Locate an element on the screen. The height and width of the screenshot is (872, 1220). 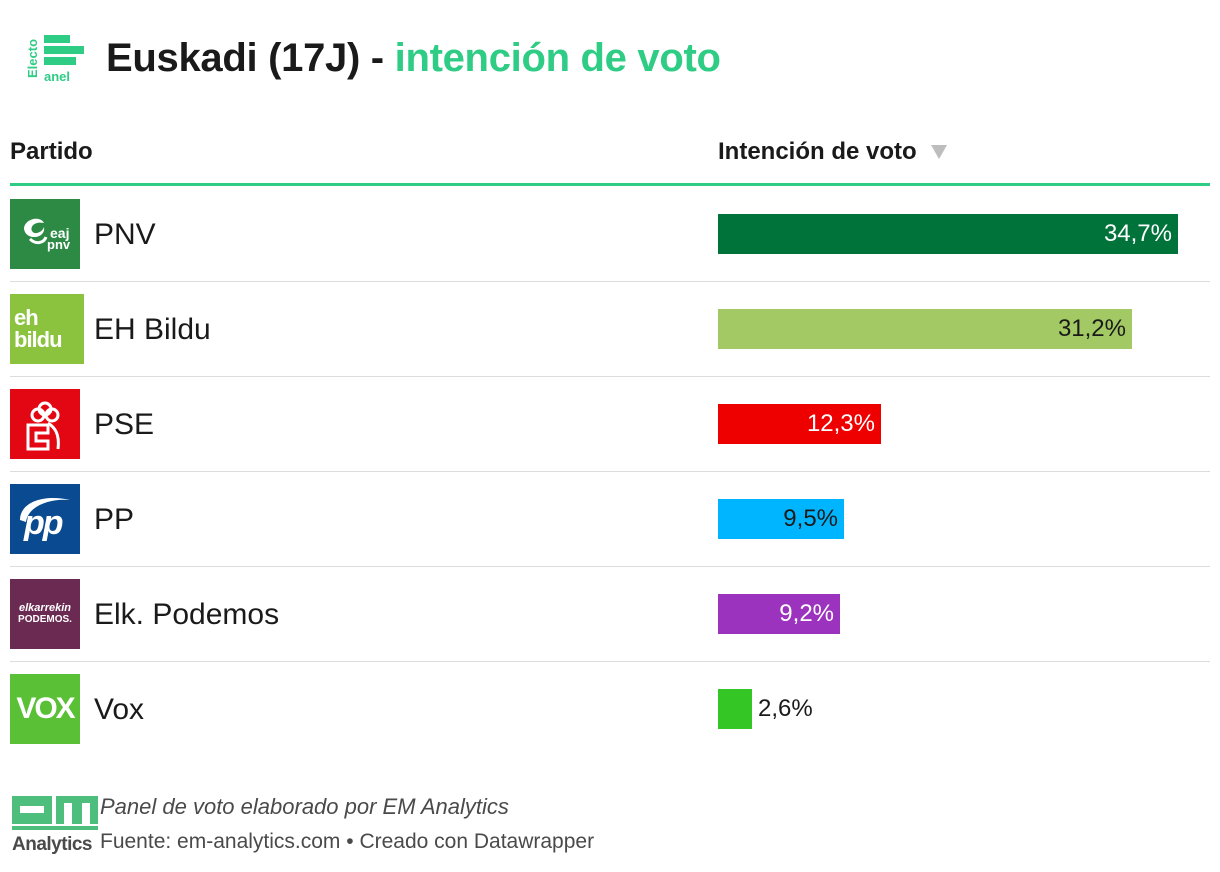
column-header-party: Partido is located at coordinates (51, 151).